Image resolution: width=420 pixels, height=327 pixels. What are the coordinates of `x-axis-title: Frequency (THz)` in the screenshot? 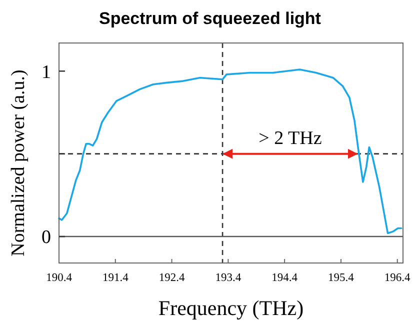 It's located at (231, 308).